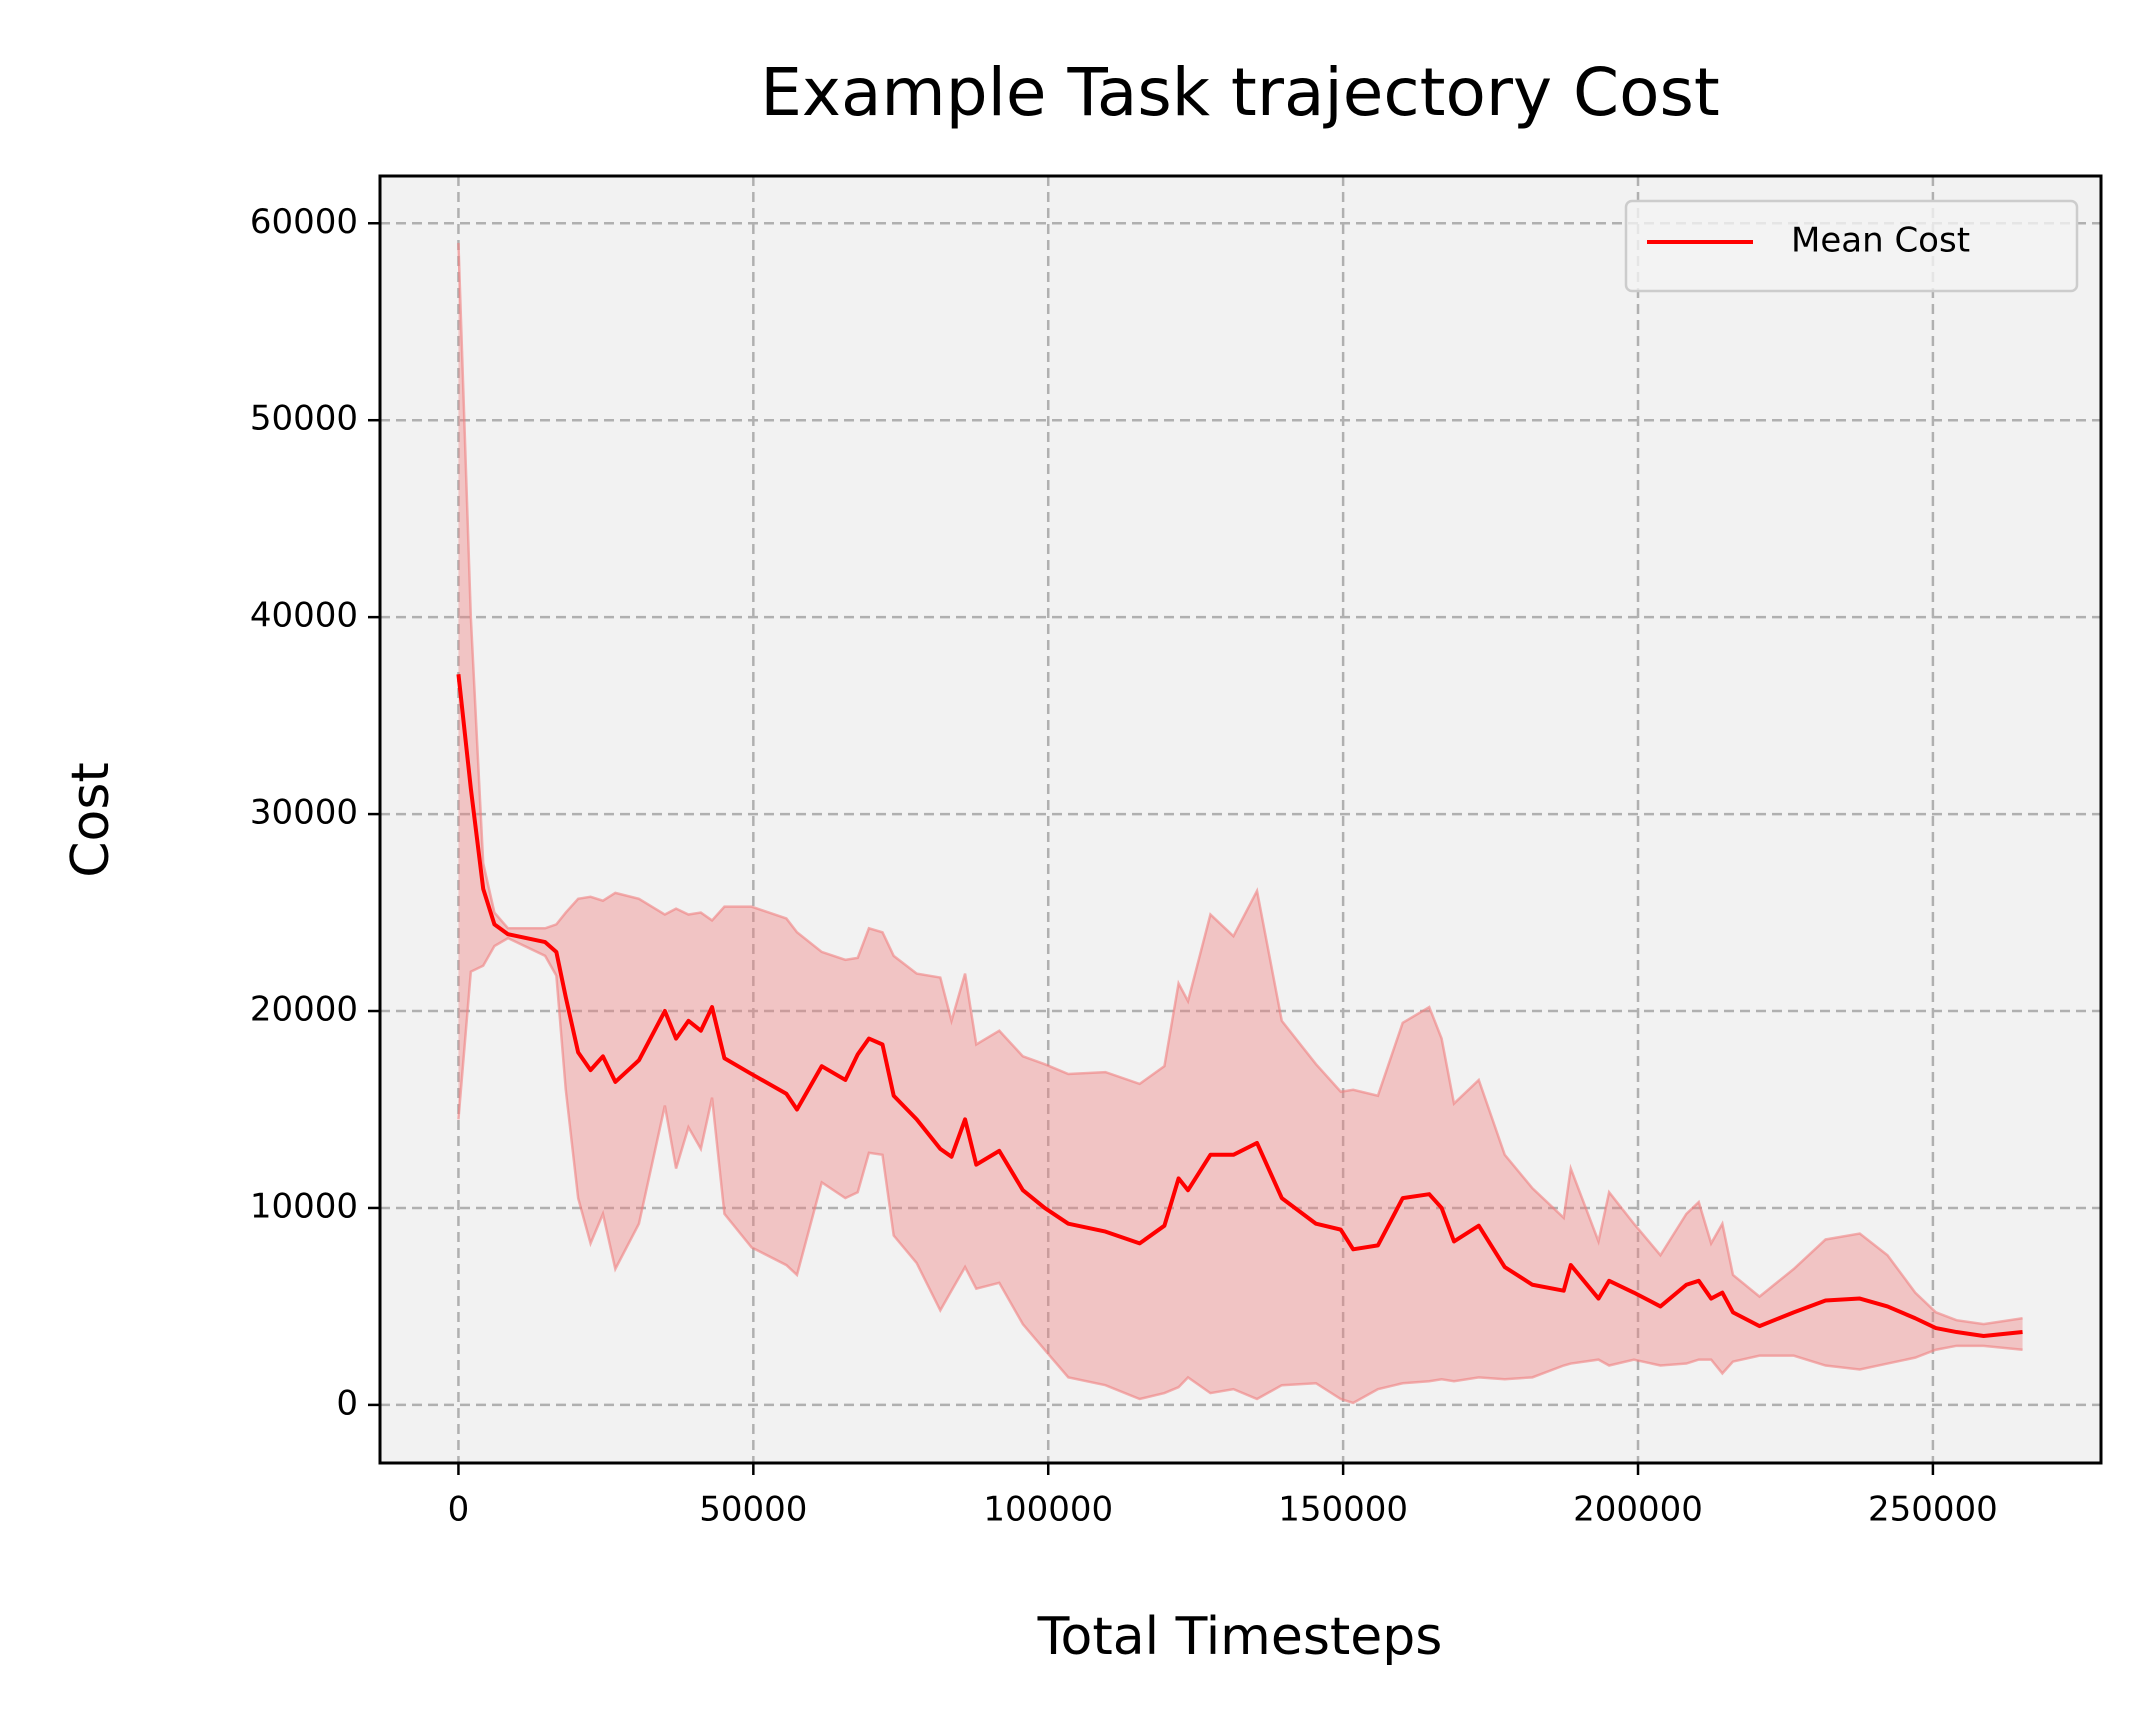  What do you see at coordinates (1343, 1510) in the screenshot?
I see `x-tick-label: 150000` at bounding box center [1343, 1510].